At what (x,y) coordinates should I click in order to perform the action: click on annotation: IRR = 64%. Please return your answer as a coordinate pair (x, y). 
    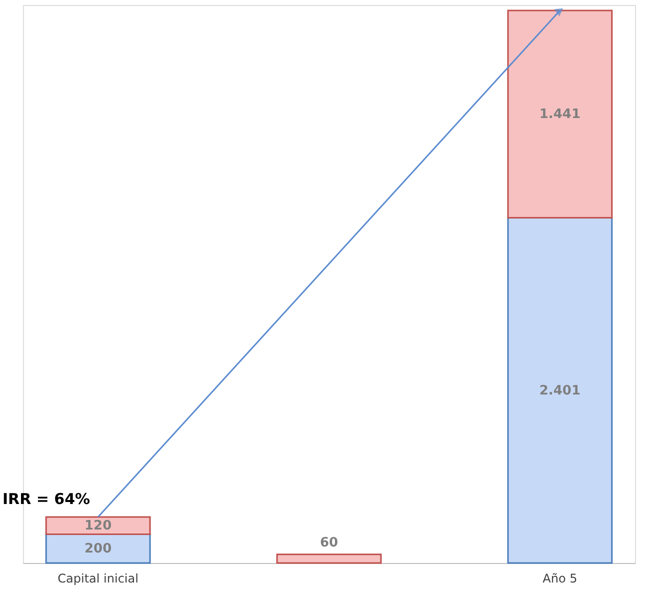
    Looking at the image, I should click on (46, 499).